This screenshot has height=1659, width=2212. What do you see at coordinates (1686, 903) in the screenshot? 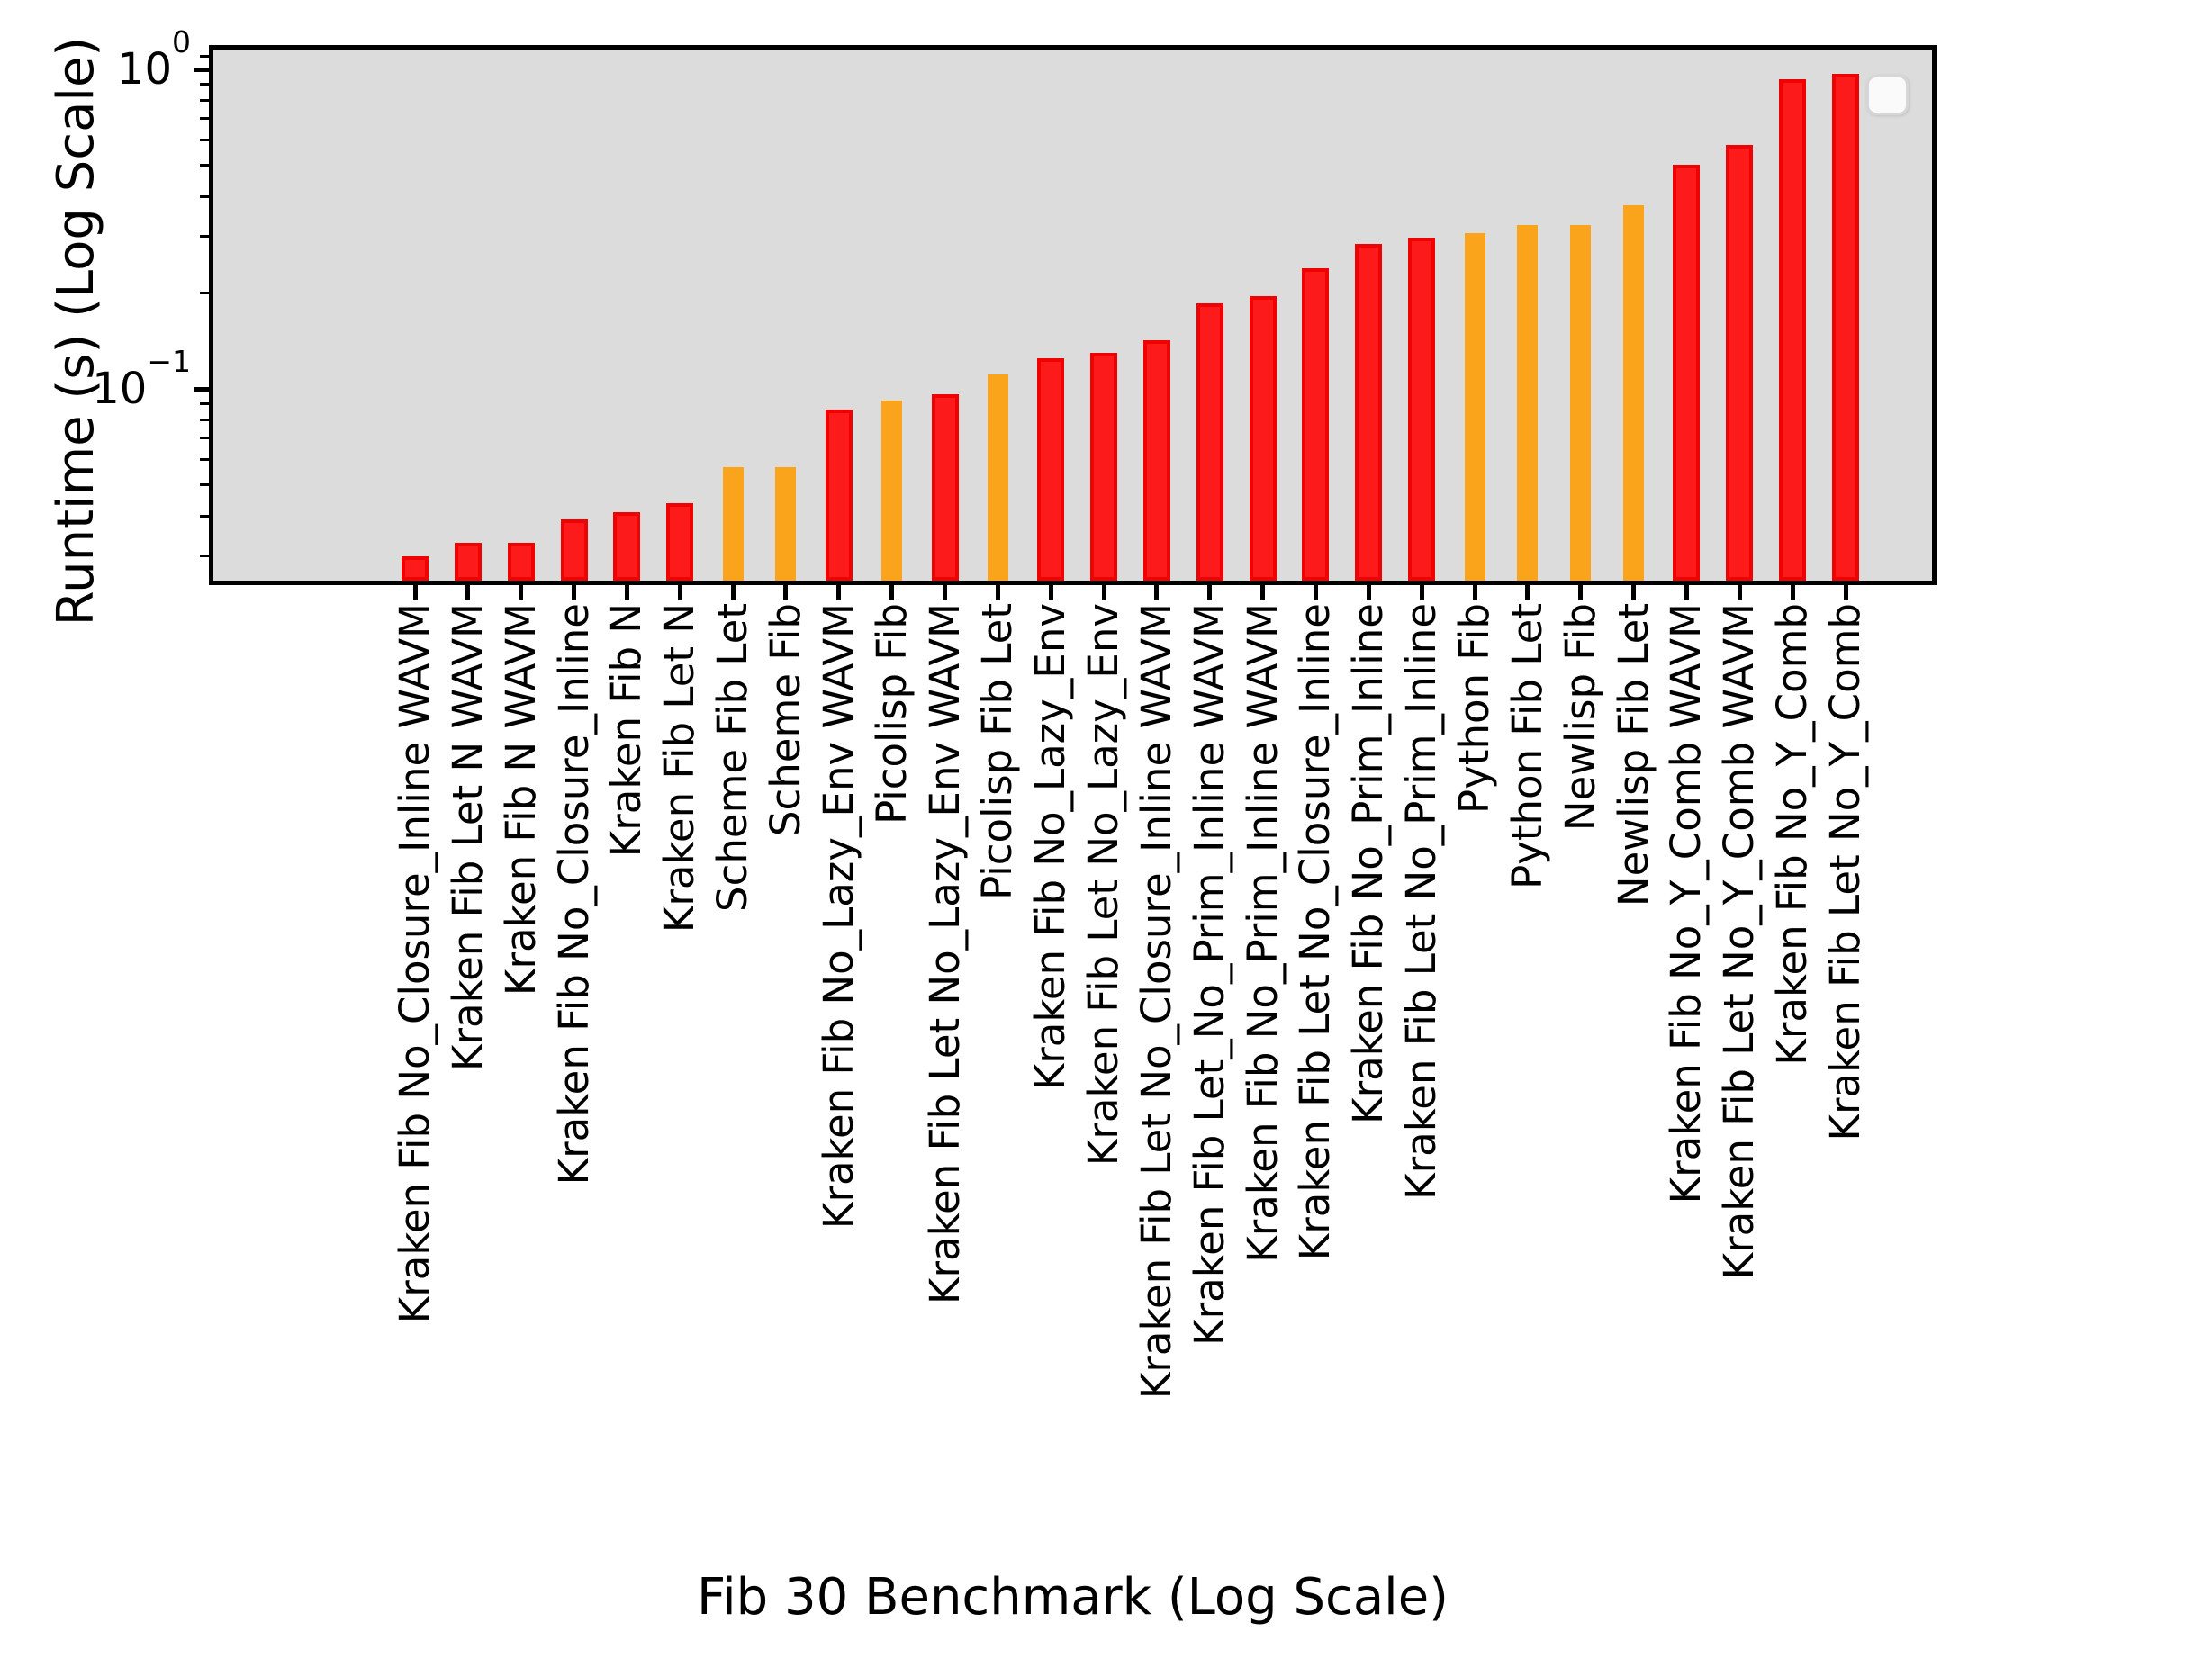
I see `x-tick-label: Kraken Fib No_Y_Comb WAVM` at bounding box center [1686, 903].